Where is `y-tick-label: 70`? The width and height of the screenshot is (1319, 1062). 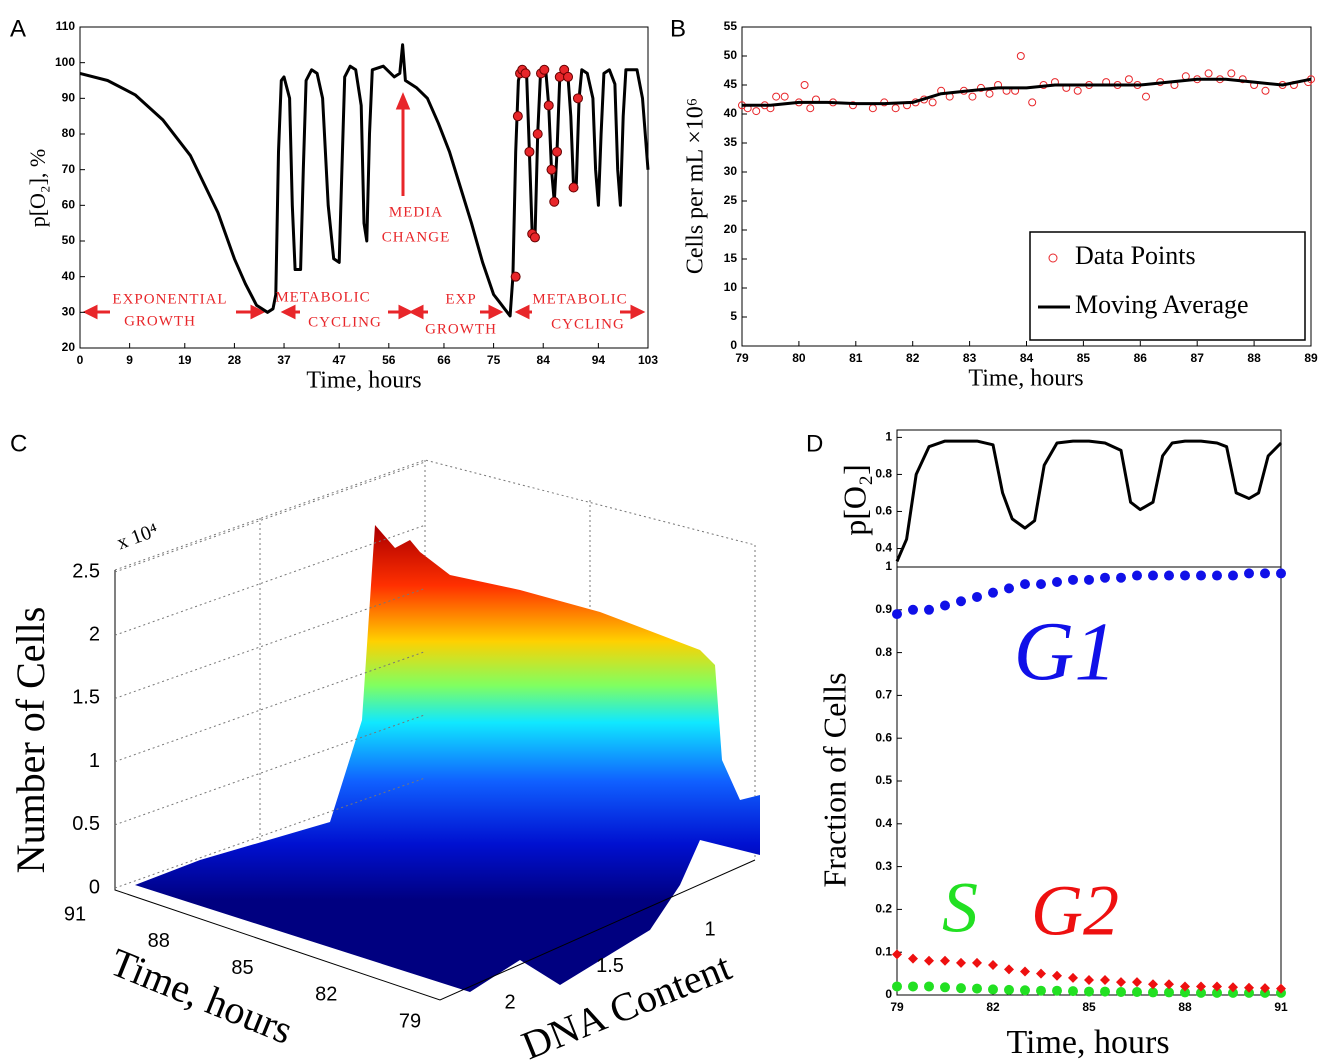 y-tick-label: 70 is located at coordinates (69, 169).